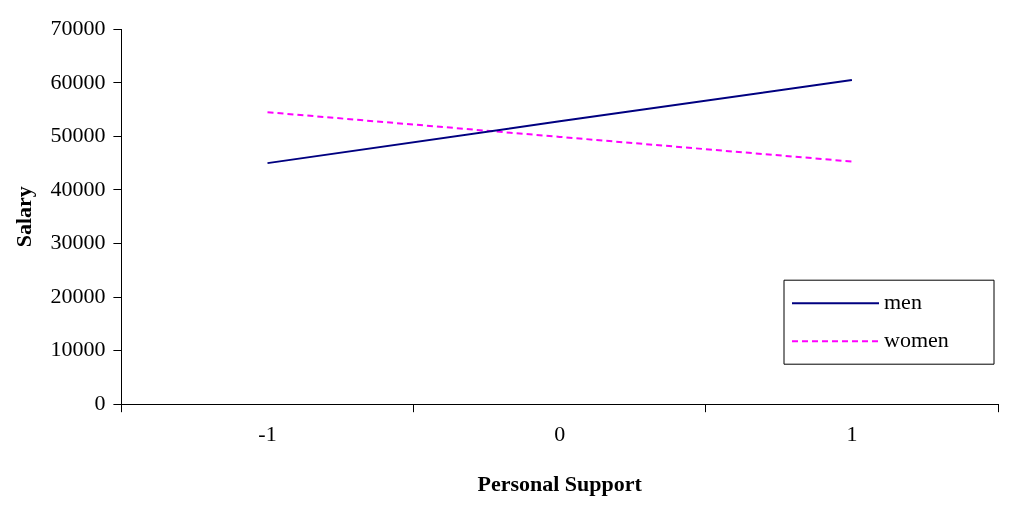  Describe the element at coordinates (100, 402) in the screenshot. I see `y-tick-label: 0` at that location.